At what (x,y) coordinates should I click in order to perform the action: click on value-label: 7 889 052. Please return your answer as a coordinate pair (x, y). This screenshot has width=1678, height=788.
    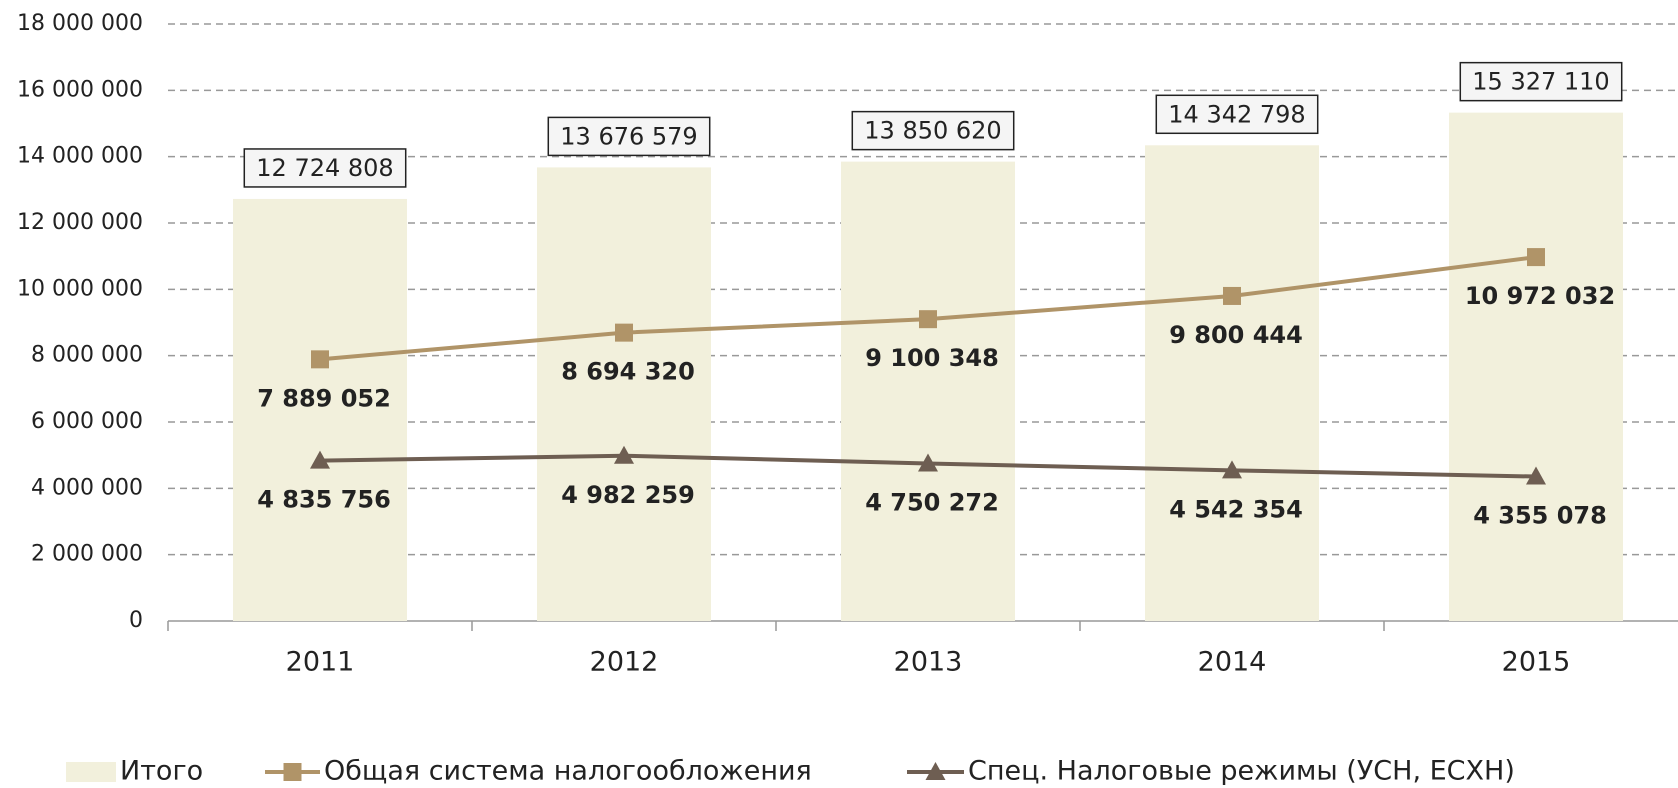
    Looking at the image, I should click on (324, 398).